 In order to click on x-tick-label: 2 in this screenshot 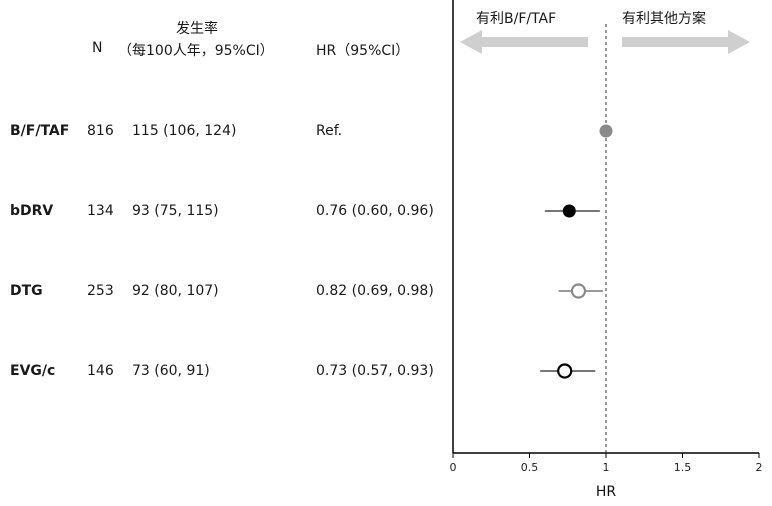, I will do `click(759, 467)`.